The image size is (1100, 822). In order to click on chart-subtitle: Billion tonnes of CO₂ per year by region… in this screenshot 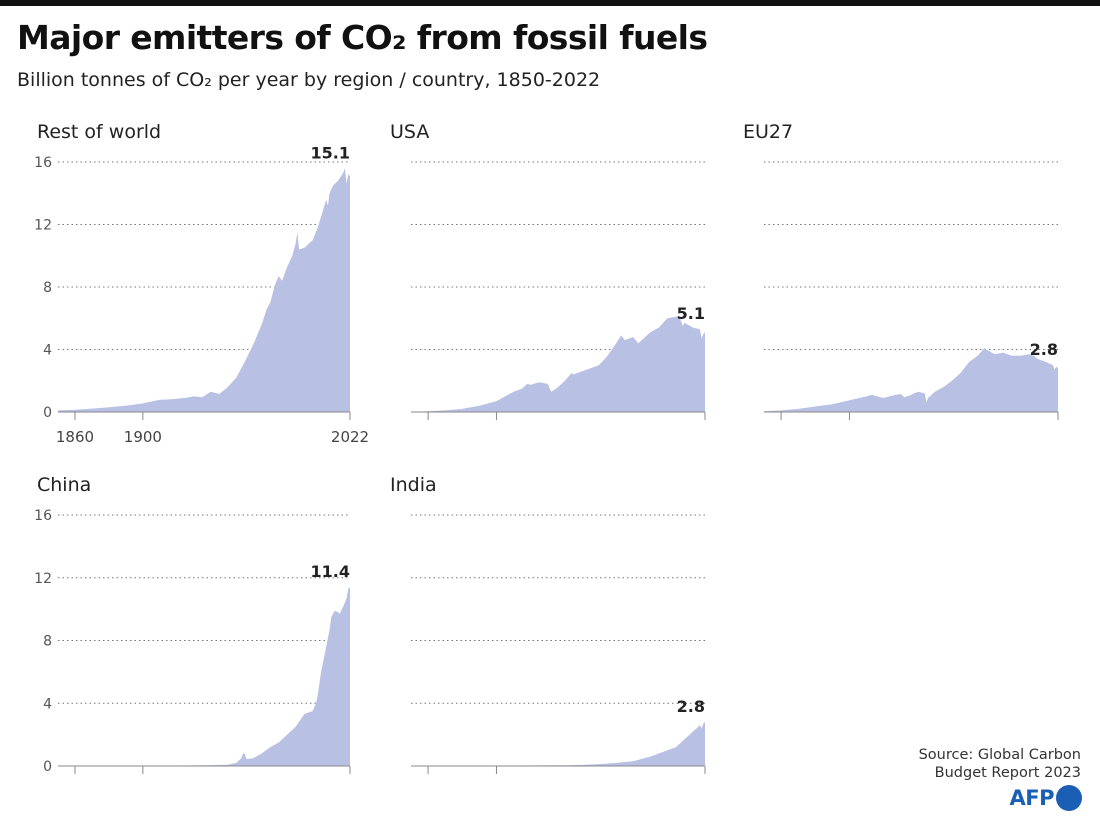, I will do `click(309, 80)`.